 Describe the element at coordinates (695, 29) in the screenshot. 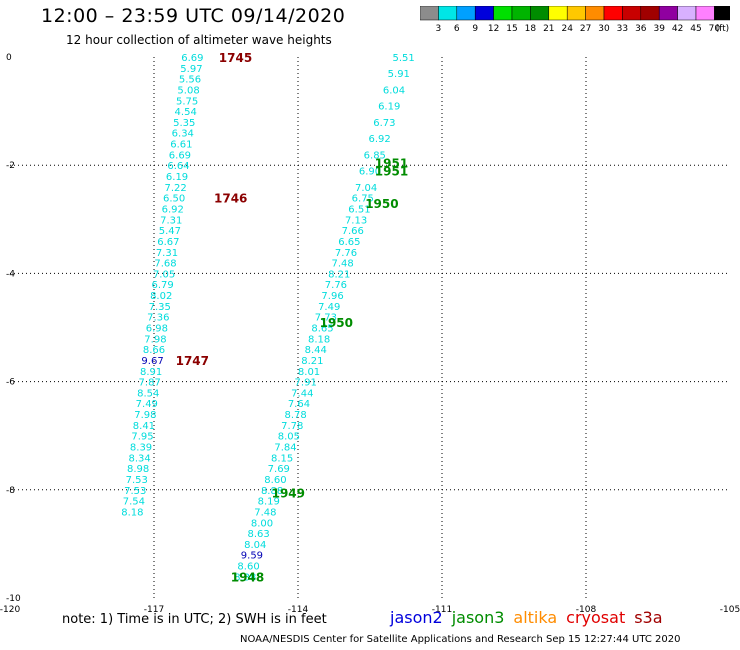

I see `colorbar-level: 45` at that location.